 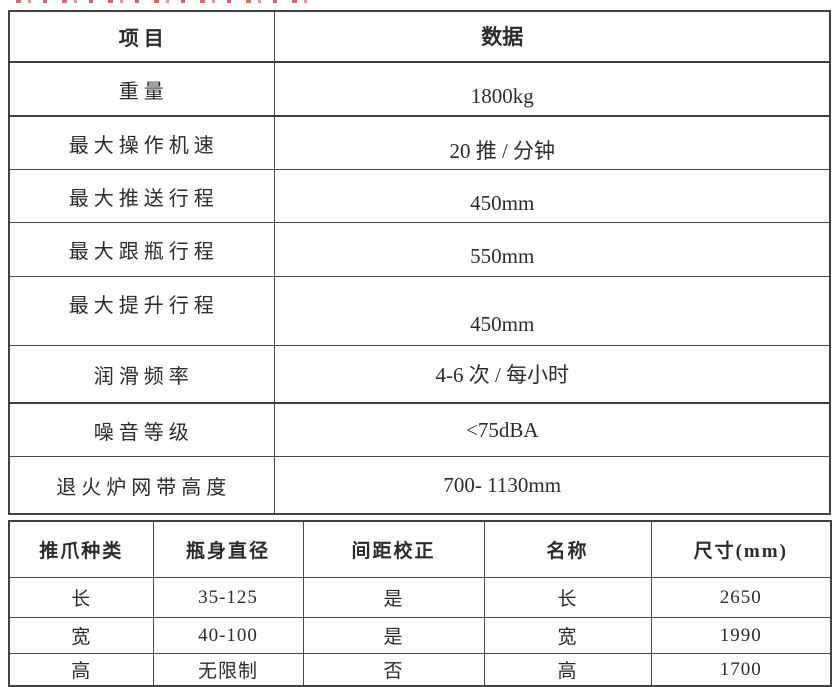 What do you see at coordinates (141, 303) in the screenshot?
I see `spec-label-lift-stroke: 最大提升行程` at bounding box center [141, 303].